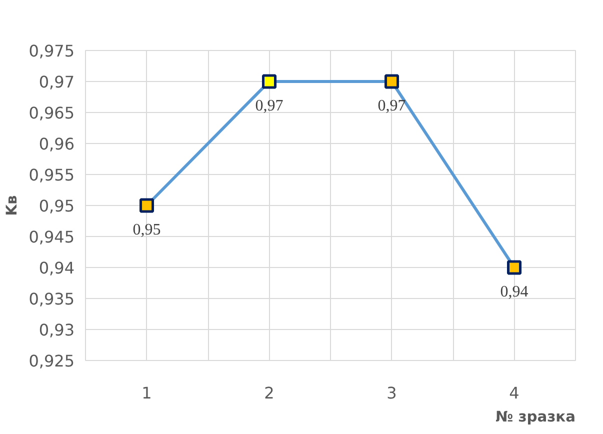 The height and width of the screenshot is (434, 603). What do you see at coordinates (51, 299) in the screenshot?
I see `y-tick-label: 0,935` at bounding box center [51, 299].